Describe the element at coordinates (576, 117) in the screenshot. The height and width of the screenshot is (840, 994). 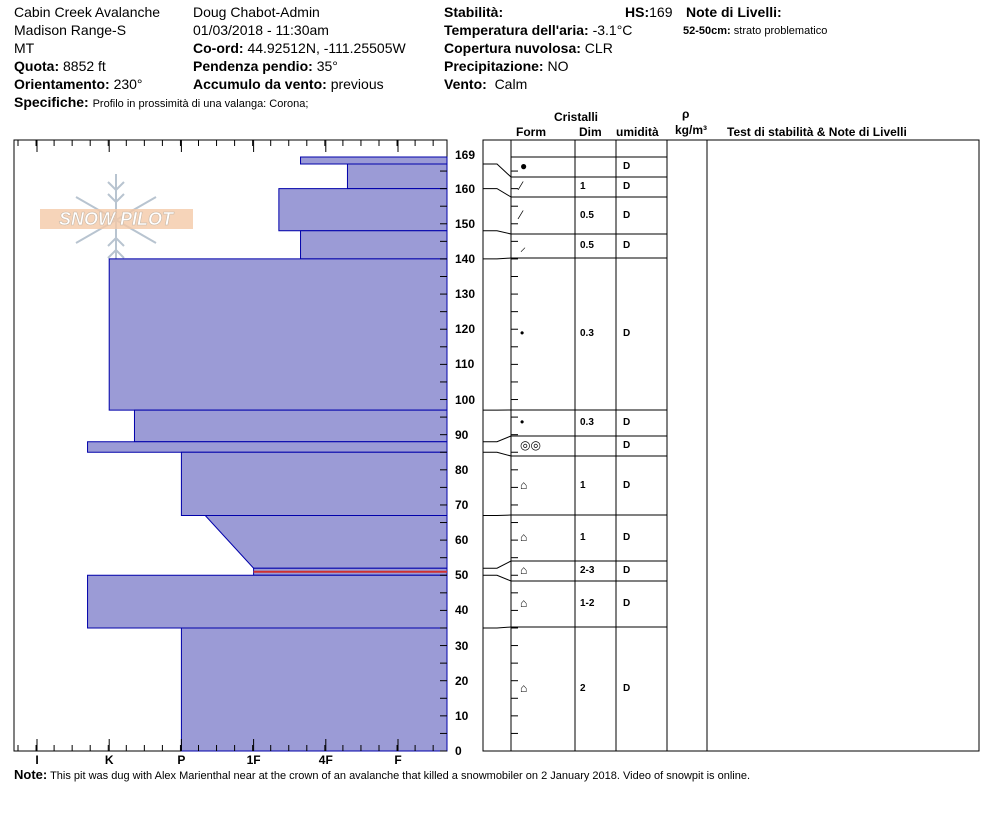
I see `crystals-header: Cristalli` at that location.